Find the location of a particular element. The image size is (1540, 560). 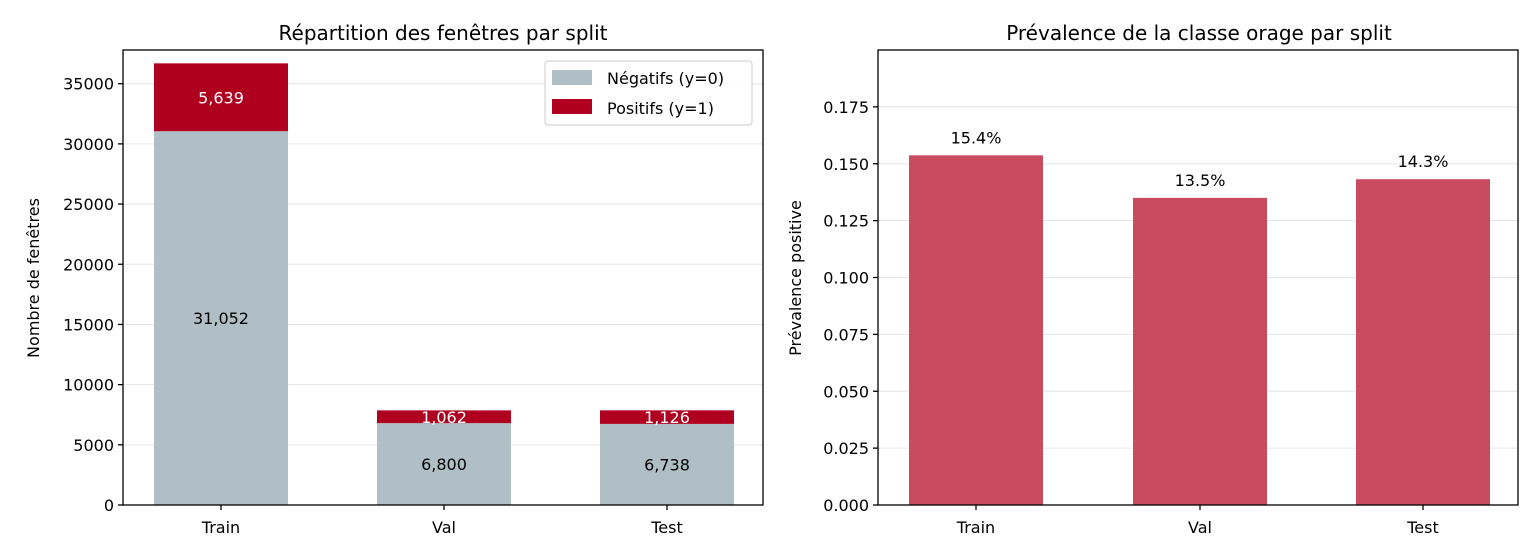

right-x-ticks: Train Val Test is located at coordinates (1197, 521).